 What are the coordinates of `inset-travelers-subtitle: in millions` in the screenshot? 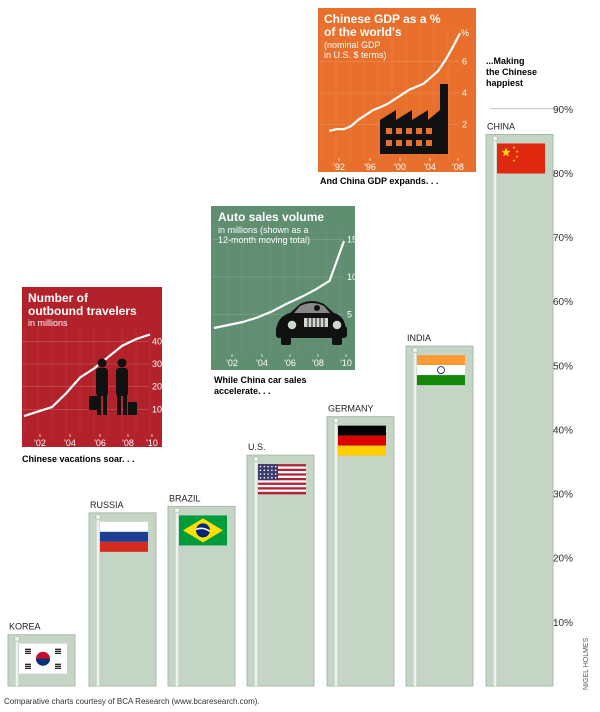 It's located at (48, 323).